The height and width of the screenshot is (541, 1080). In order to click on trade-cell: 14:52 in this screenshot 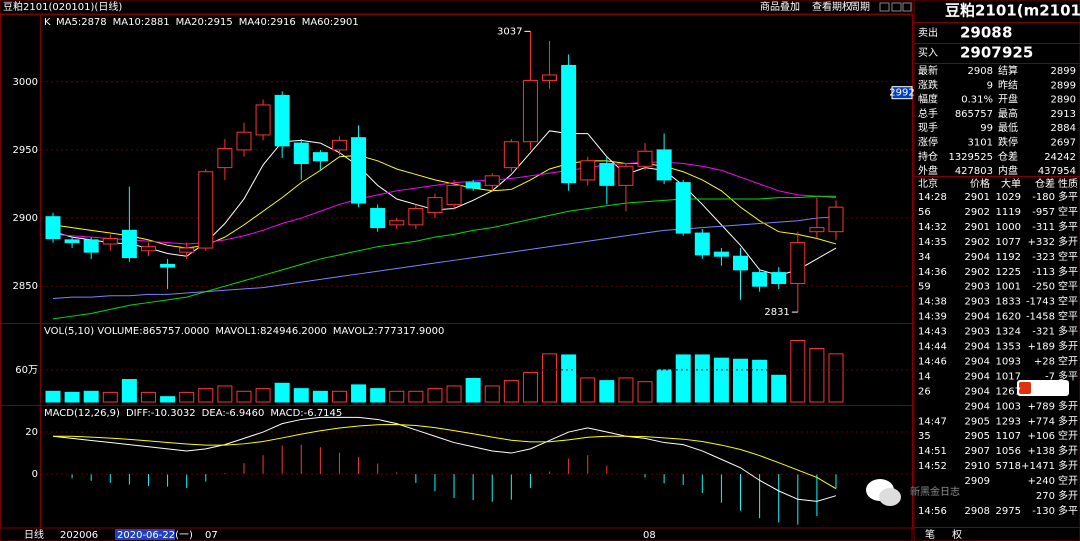, I will do `click(932, 466)`.